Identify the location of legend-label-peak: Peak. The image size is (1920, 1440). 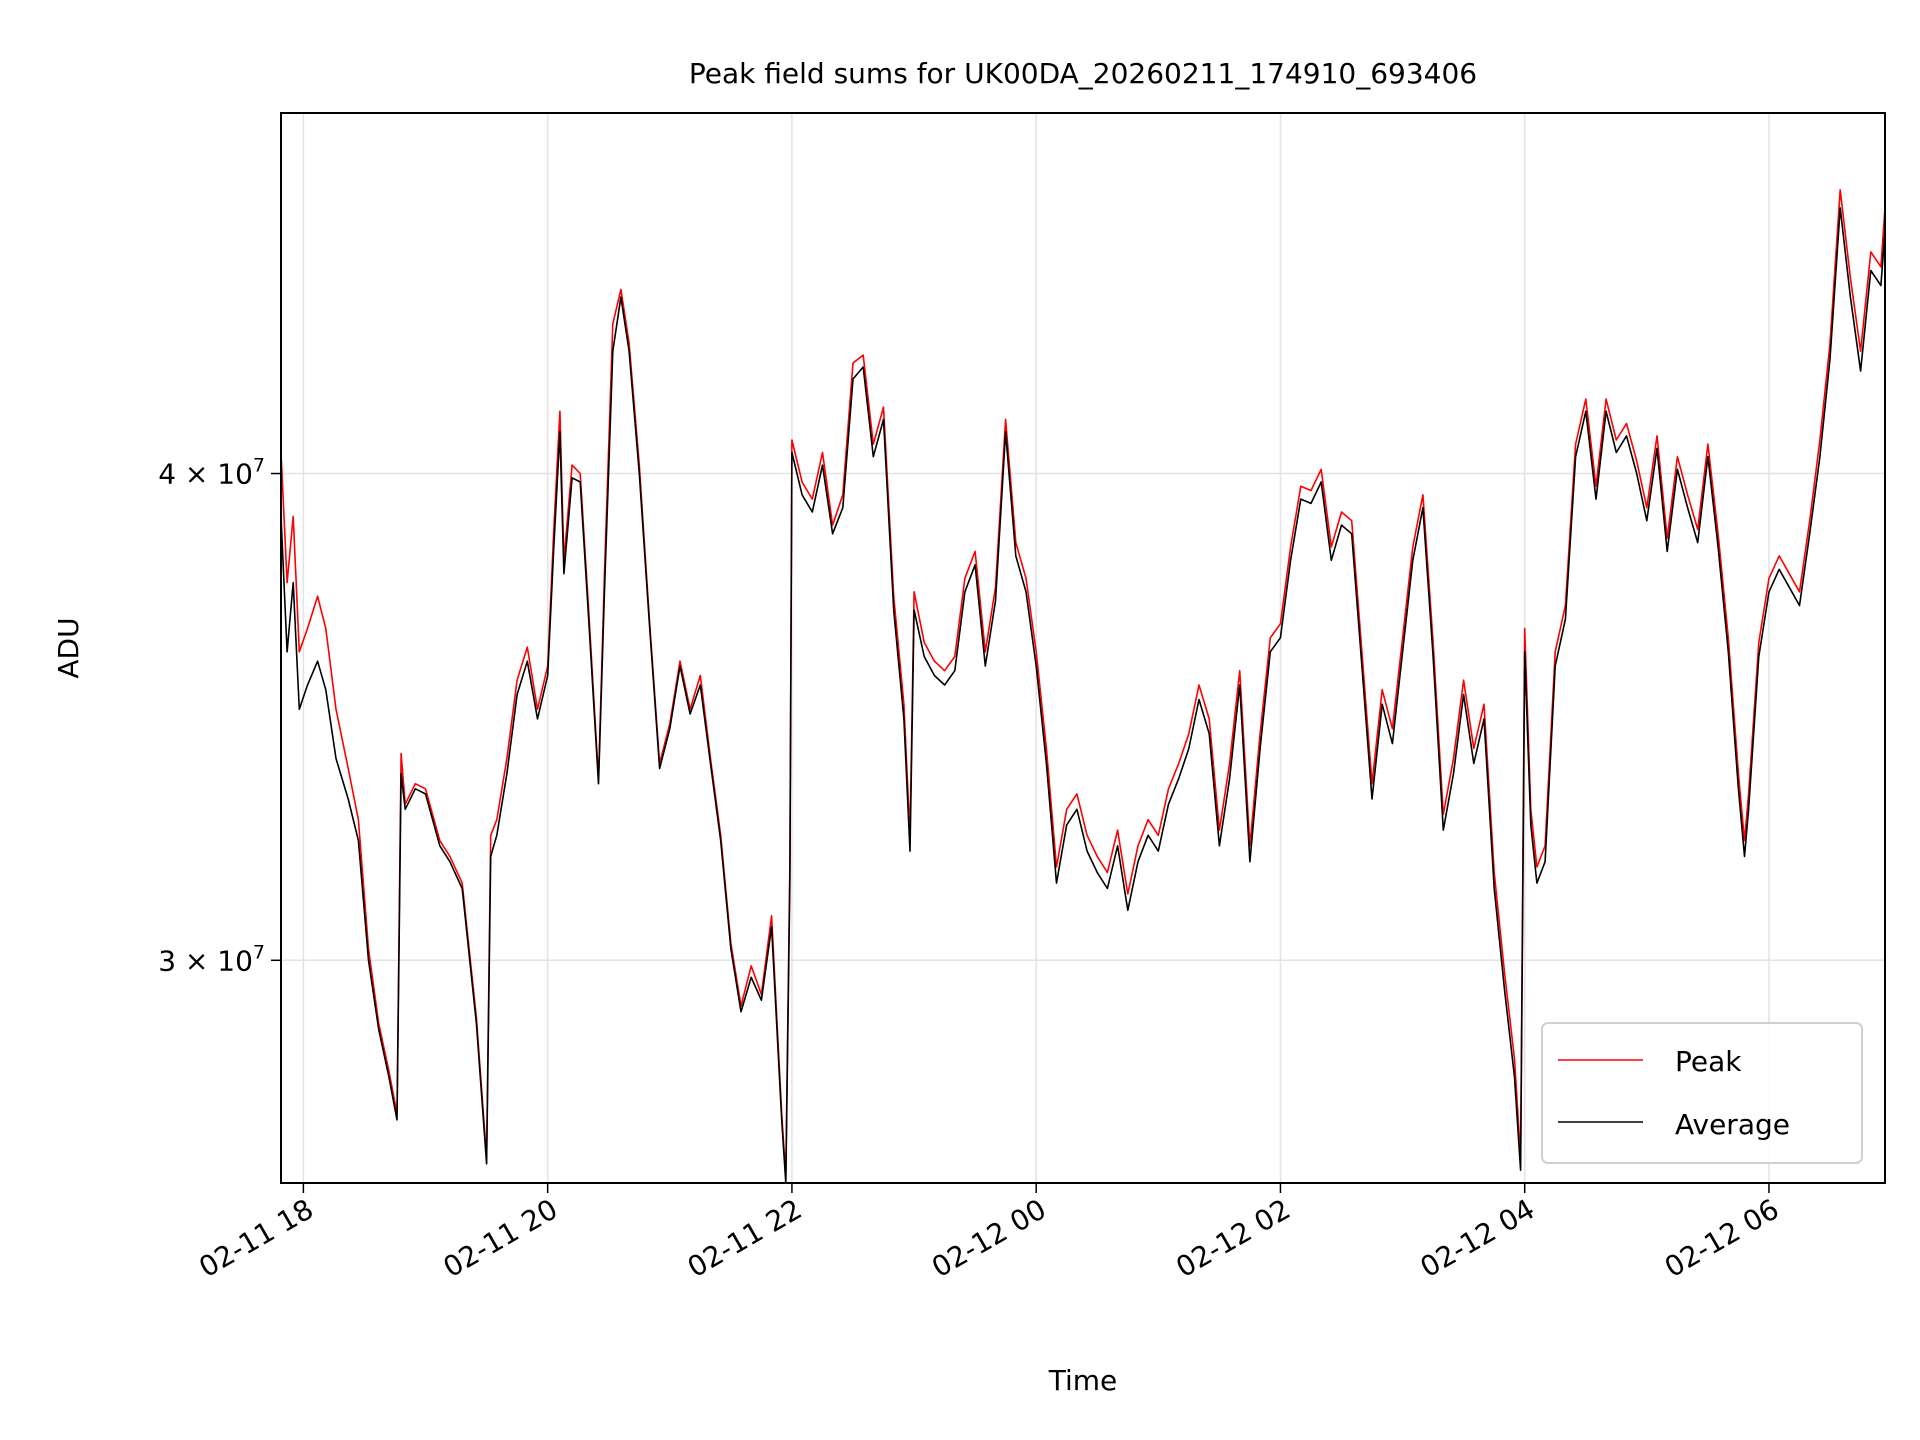
(1708, 1061).